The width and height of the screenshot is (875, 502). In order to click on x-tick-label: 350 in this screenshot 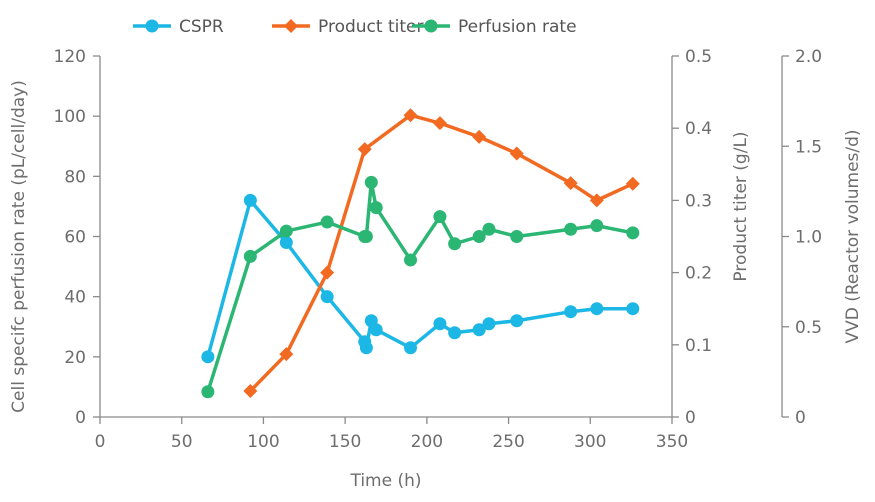, I will do `click(672, 442)`.